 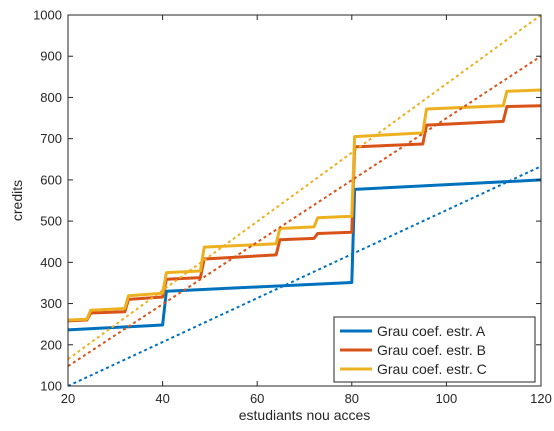 I want to click on legend-label: Grau coef. estr. B, so click(x=431, y=350).